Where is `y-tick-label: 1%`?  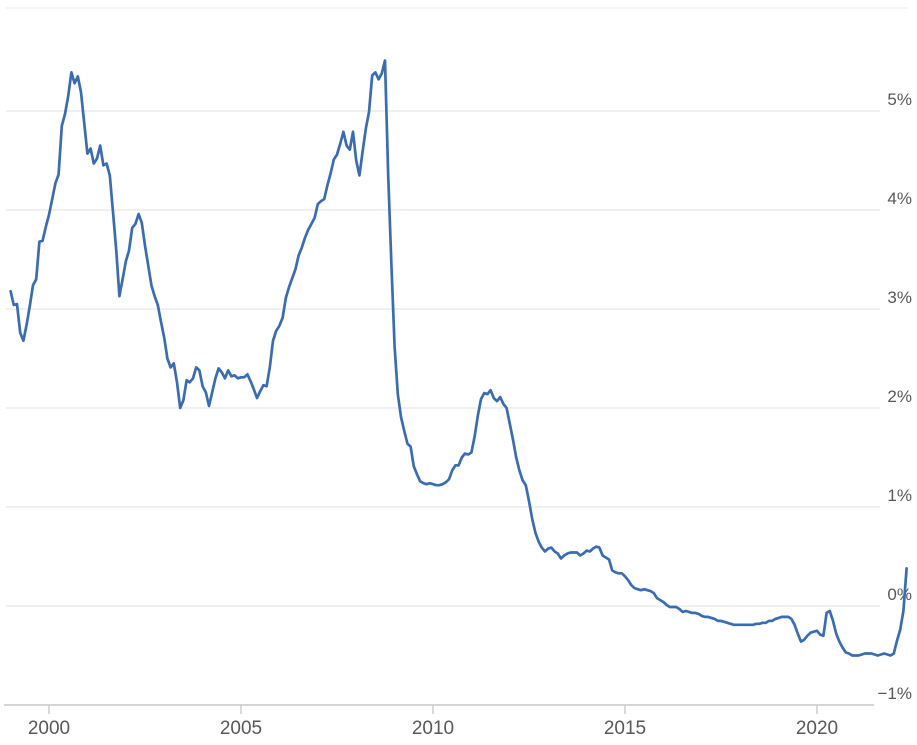
y-tick-label: 1% is located at coordinates (899, 495).